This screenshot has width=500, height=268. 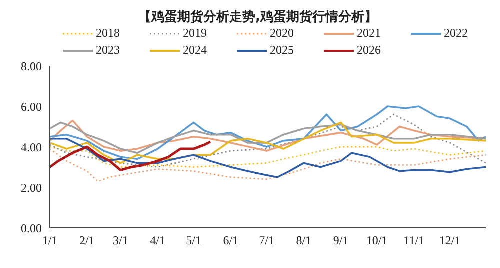 I want to click on legend-label: 2024, so click(x=195, y=50).